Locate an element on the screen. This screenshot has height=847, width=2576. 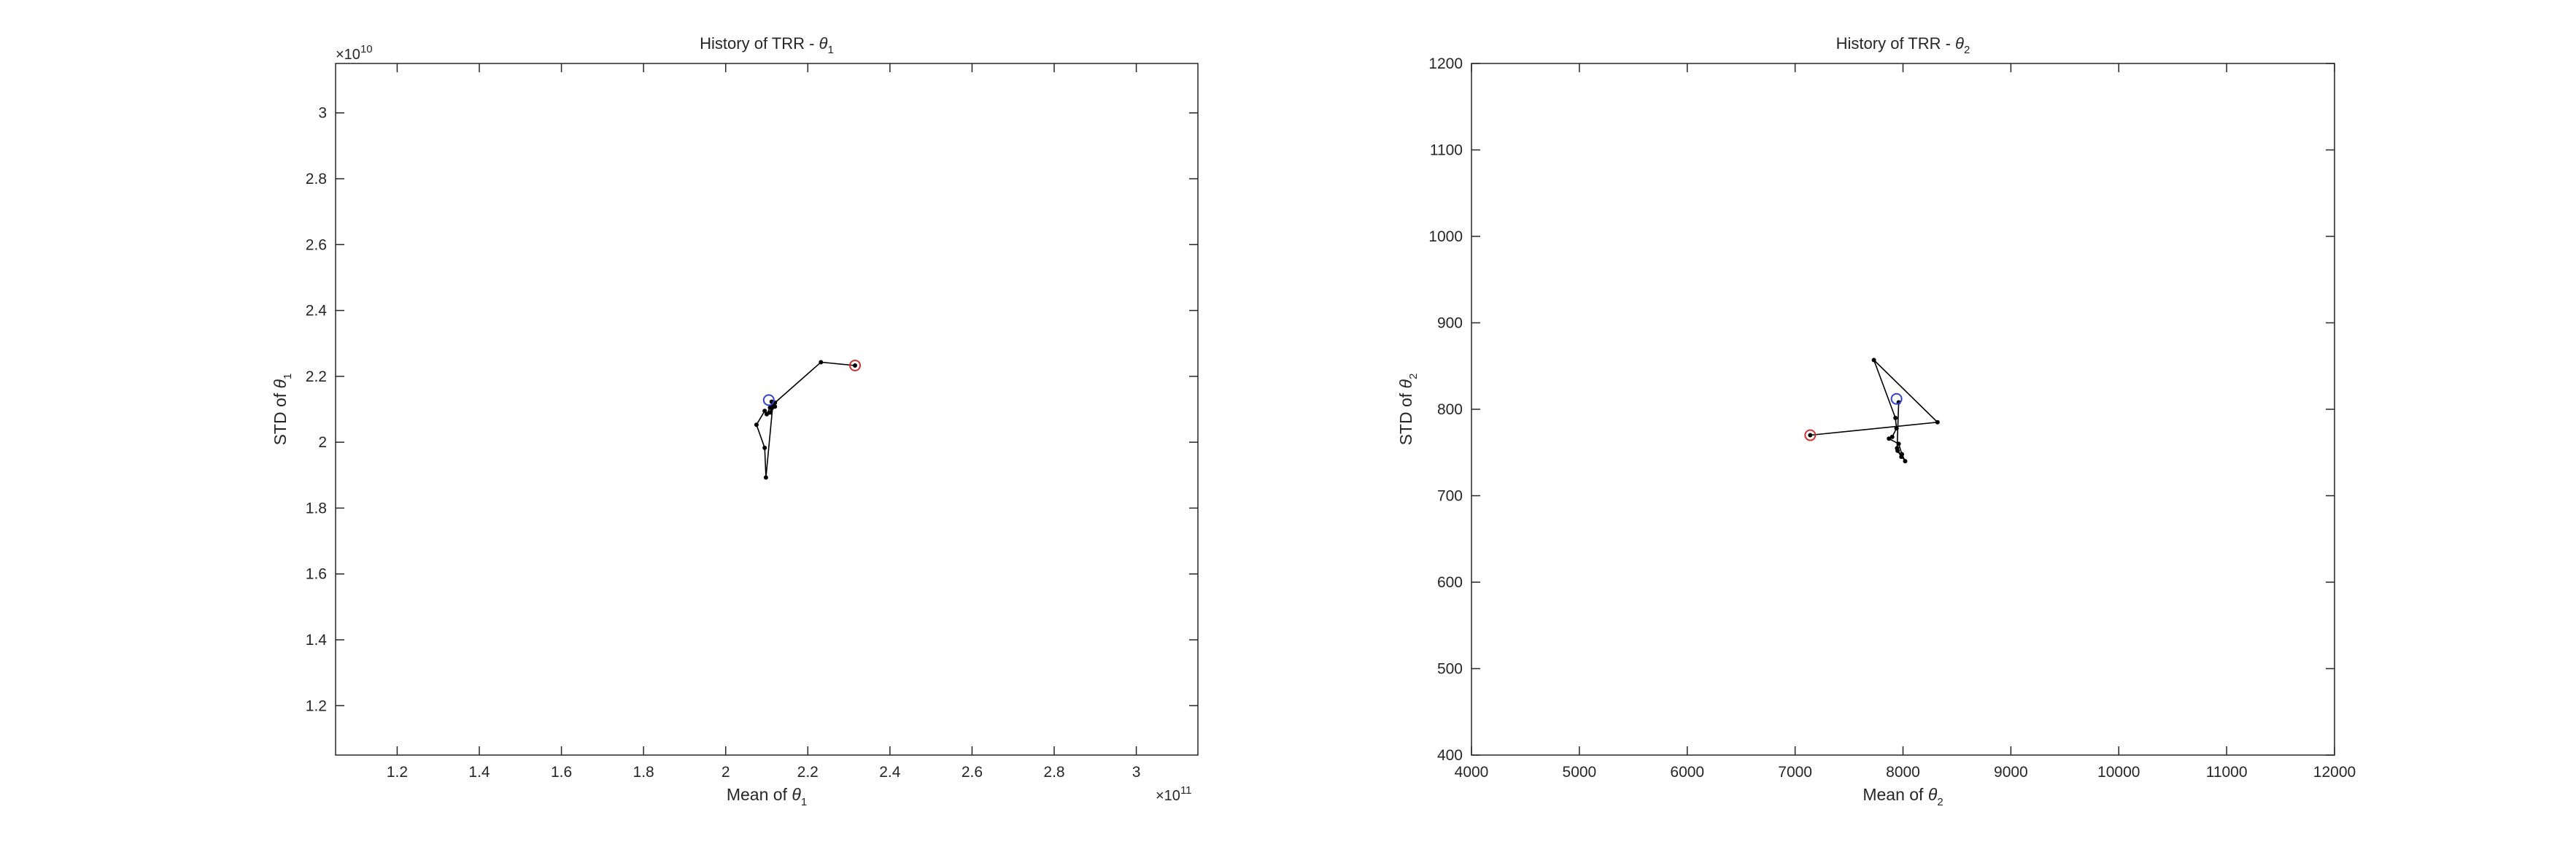
y-tick-label: 700 is located at coordinates (1450, 496).